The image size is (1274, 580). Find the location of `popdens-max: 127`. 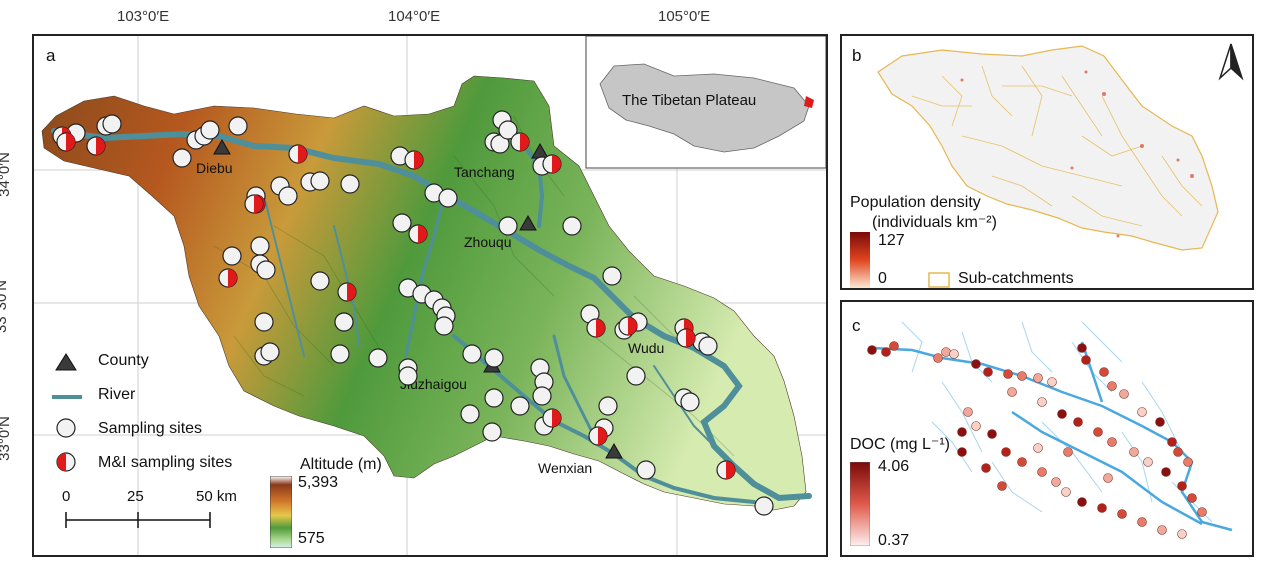

popdens-max: 127 is located at coordinates (891, 240).